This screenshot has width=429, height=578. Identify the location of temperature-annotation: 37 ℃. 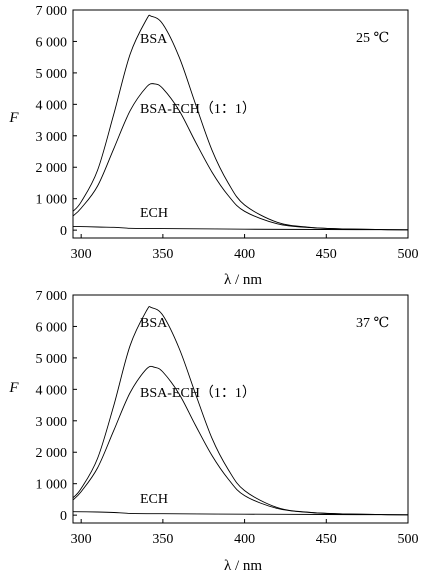
(372, 323).